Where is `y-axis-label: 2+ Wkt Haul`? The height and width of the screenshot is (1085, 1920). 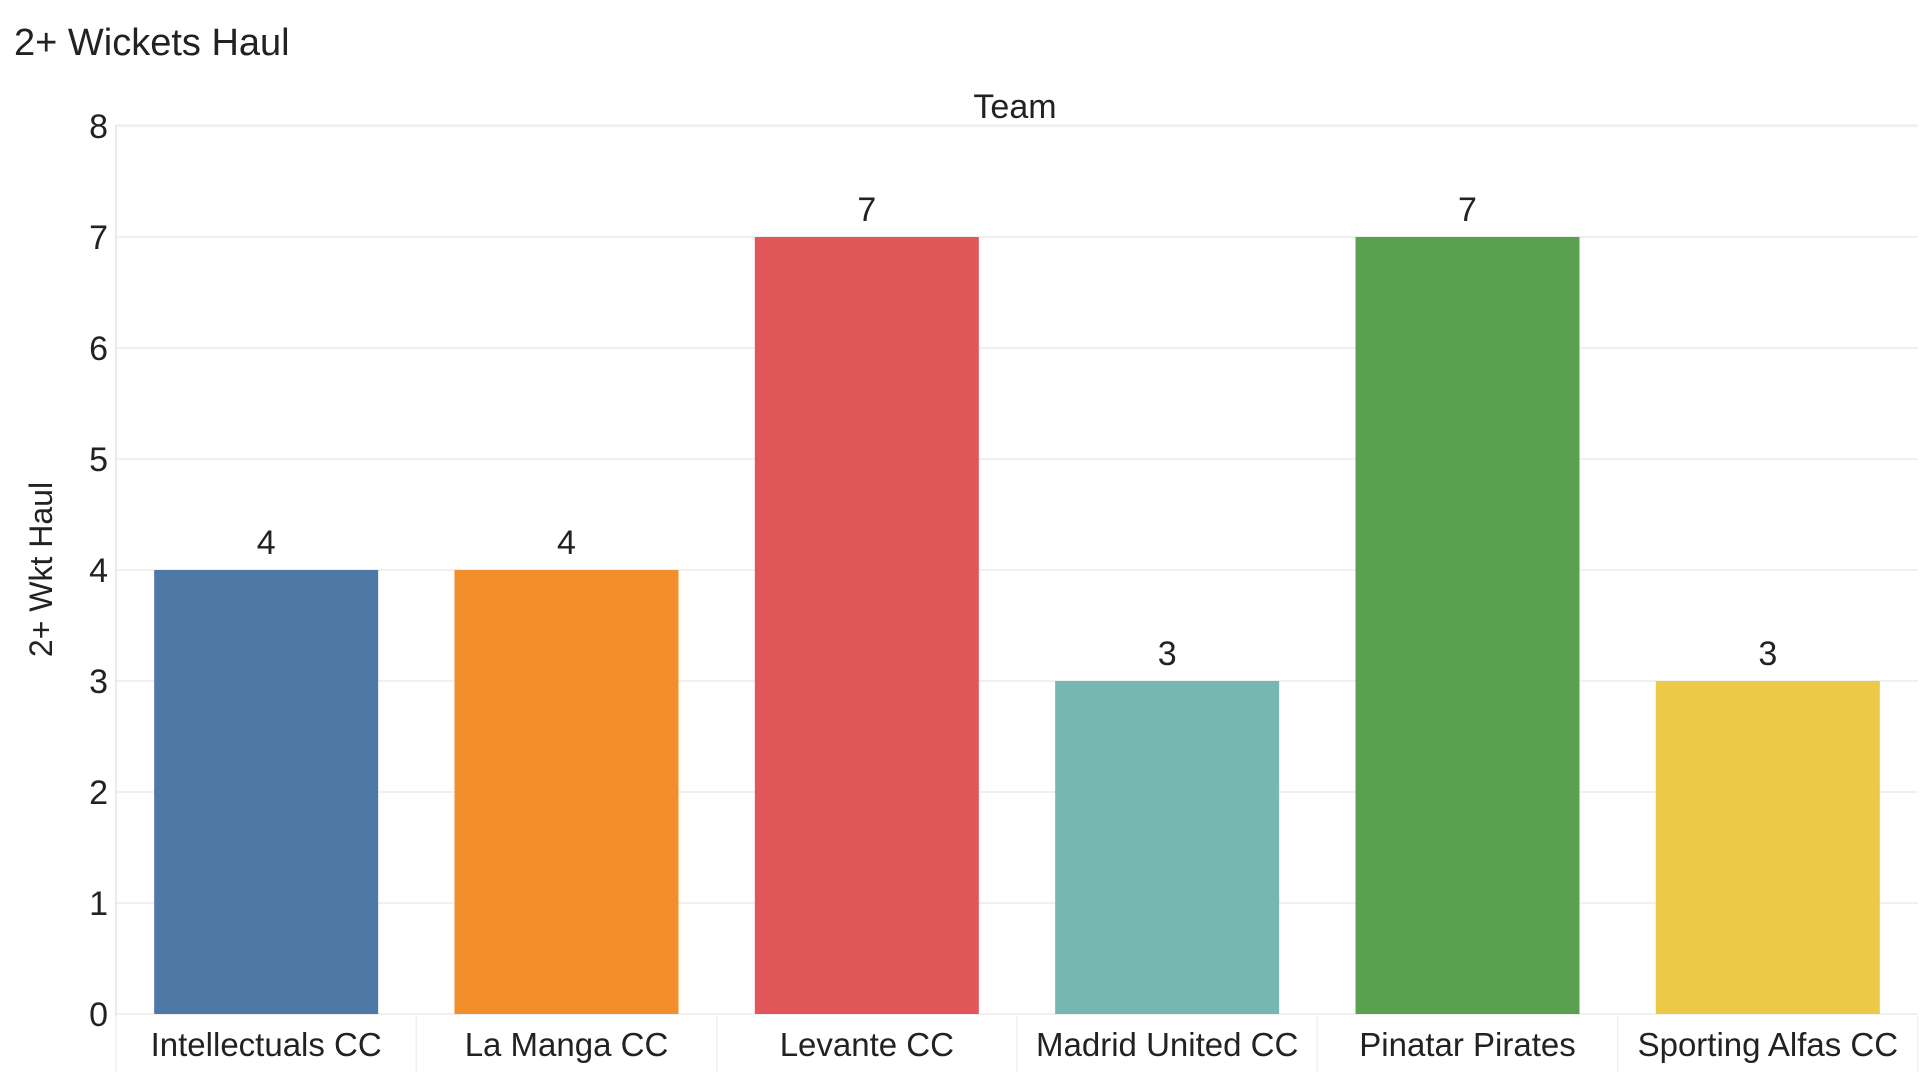 y-axis-label: 2+ Wkt Haul is located at coordinates (41, 569).